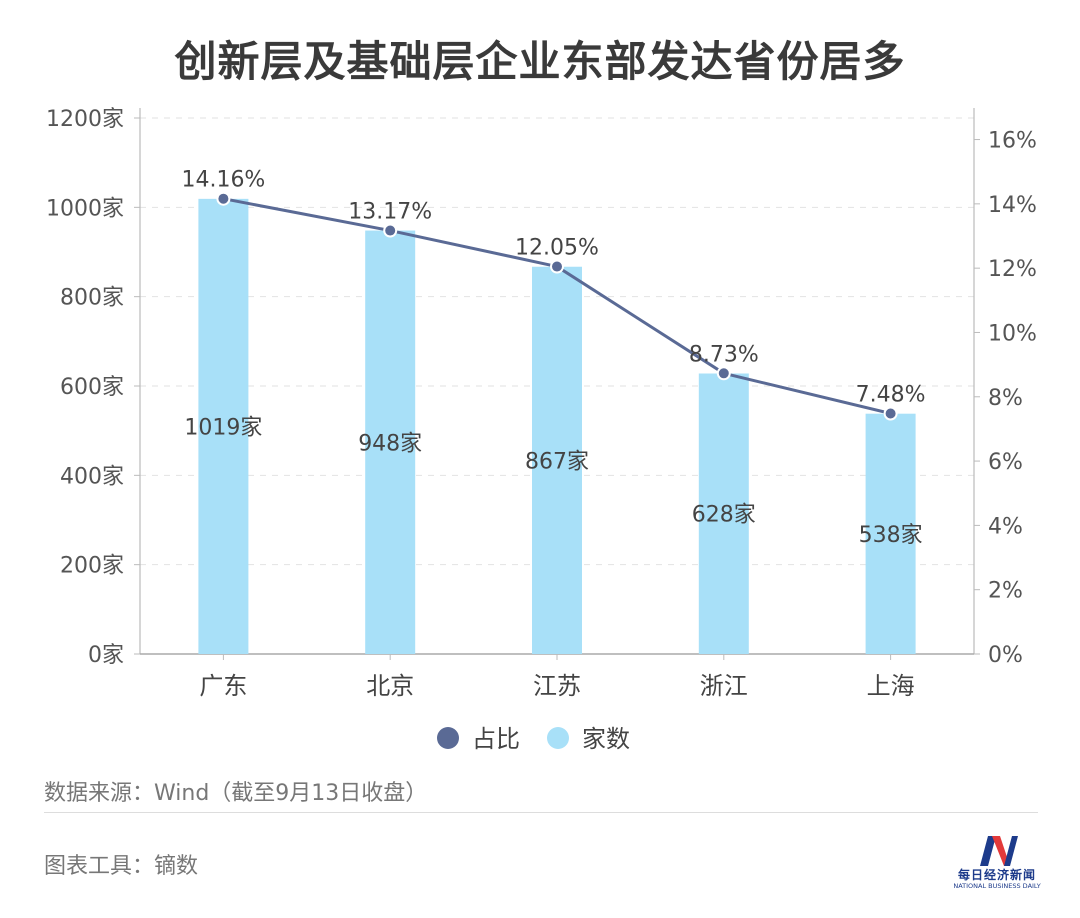 Image resolution: width=1080 pixels, height=918 pixels. What do you see at coordinates (891, 686) in the screenshot?
I see `x-tick-label: 上海` at bounding box center [891, 686].